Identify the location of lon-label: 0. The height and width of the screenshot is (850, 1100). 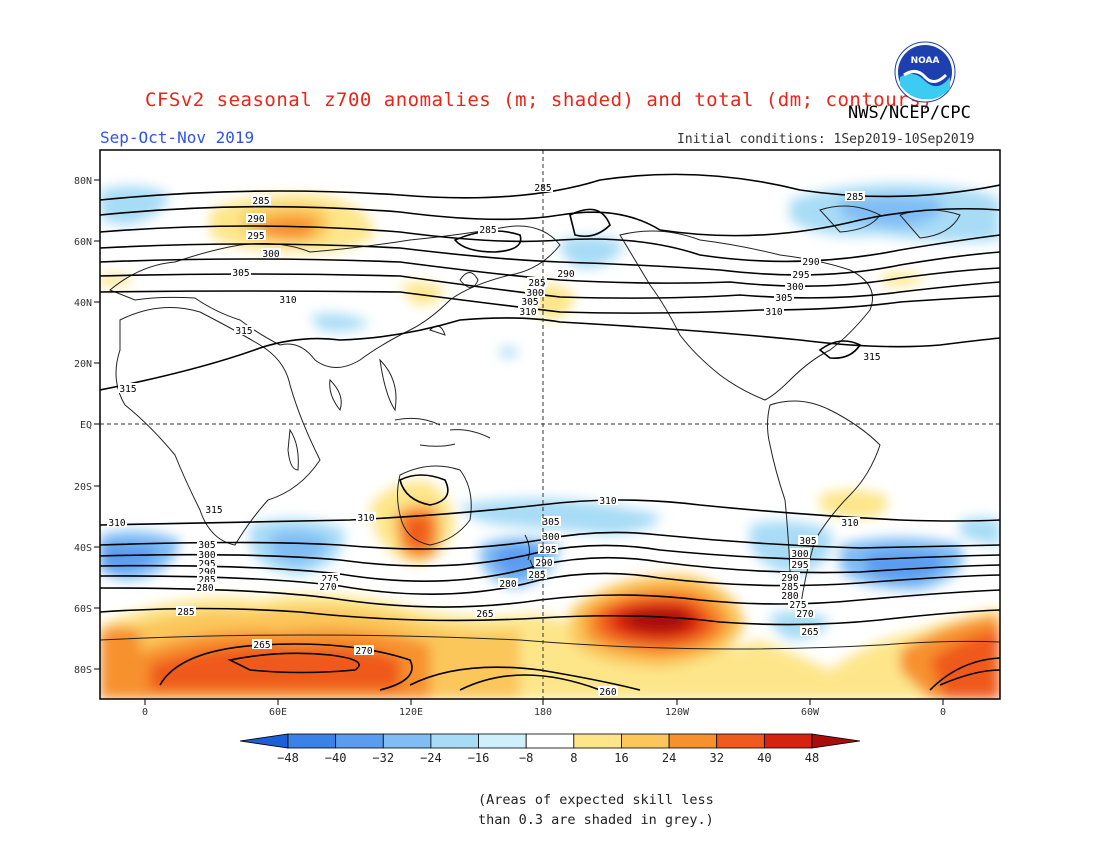
(145, 712).